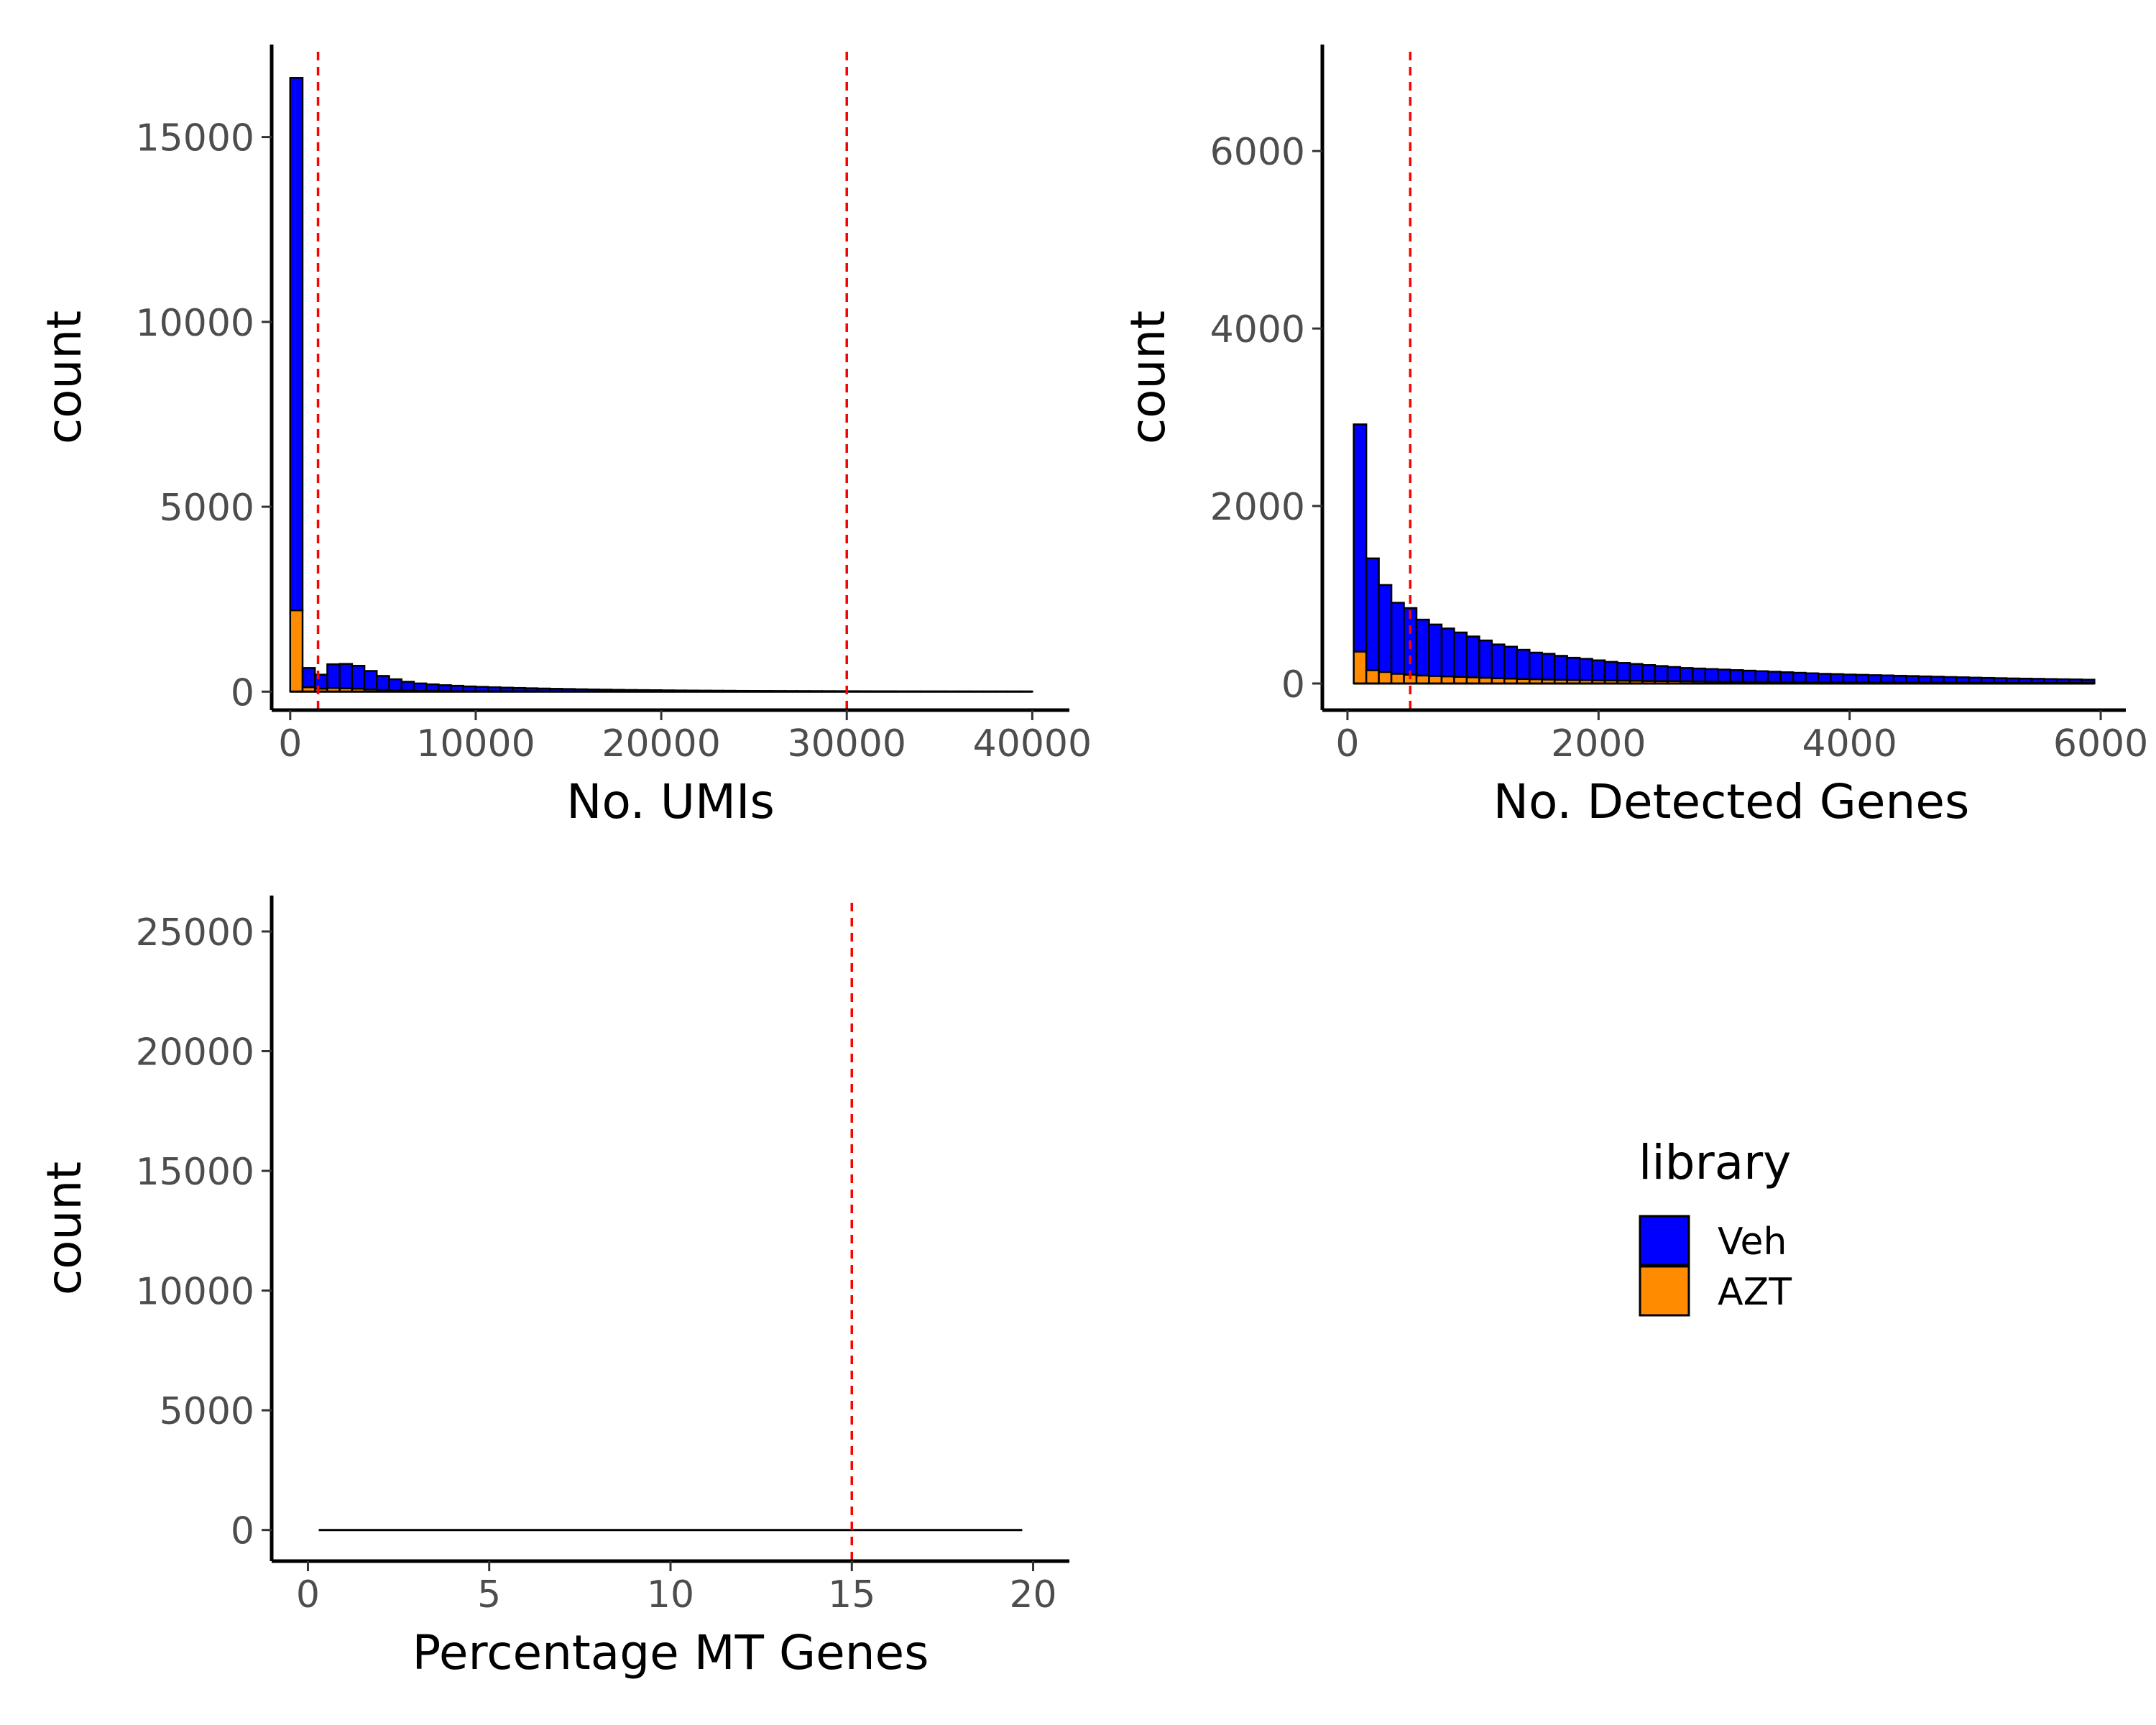  What do you see at coordinates (1257, 152) in the screenshot?
I see `genes-y-tick-label: 6000` at bounding box center [1257, 152].